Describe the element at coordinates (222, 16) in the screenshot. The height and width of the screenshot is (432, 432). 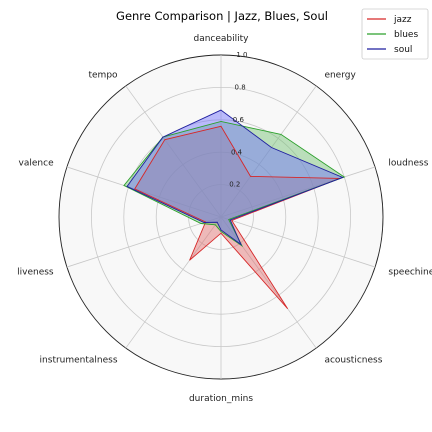
I see `chart-title: Genre Comparison | Jazz, Blues, Soul` at that location.